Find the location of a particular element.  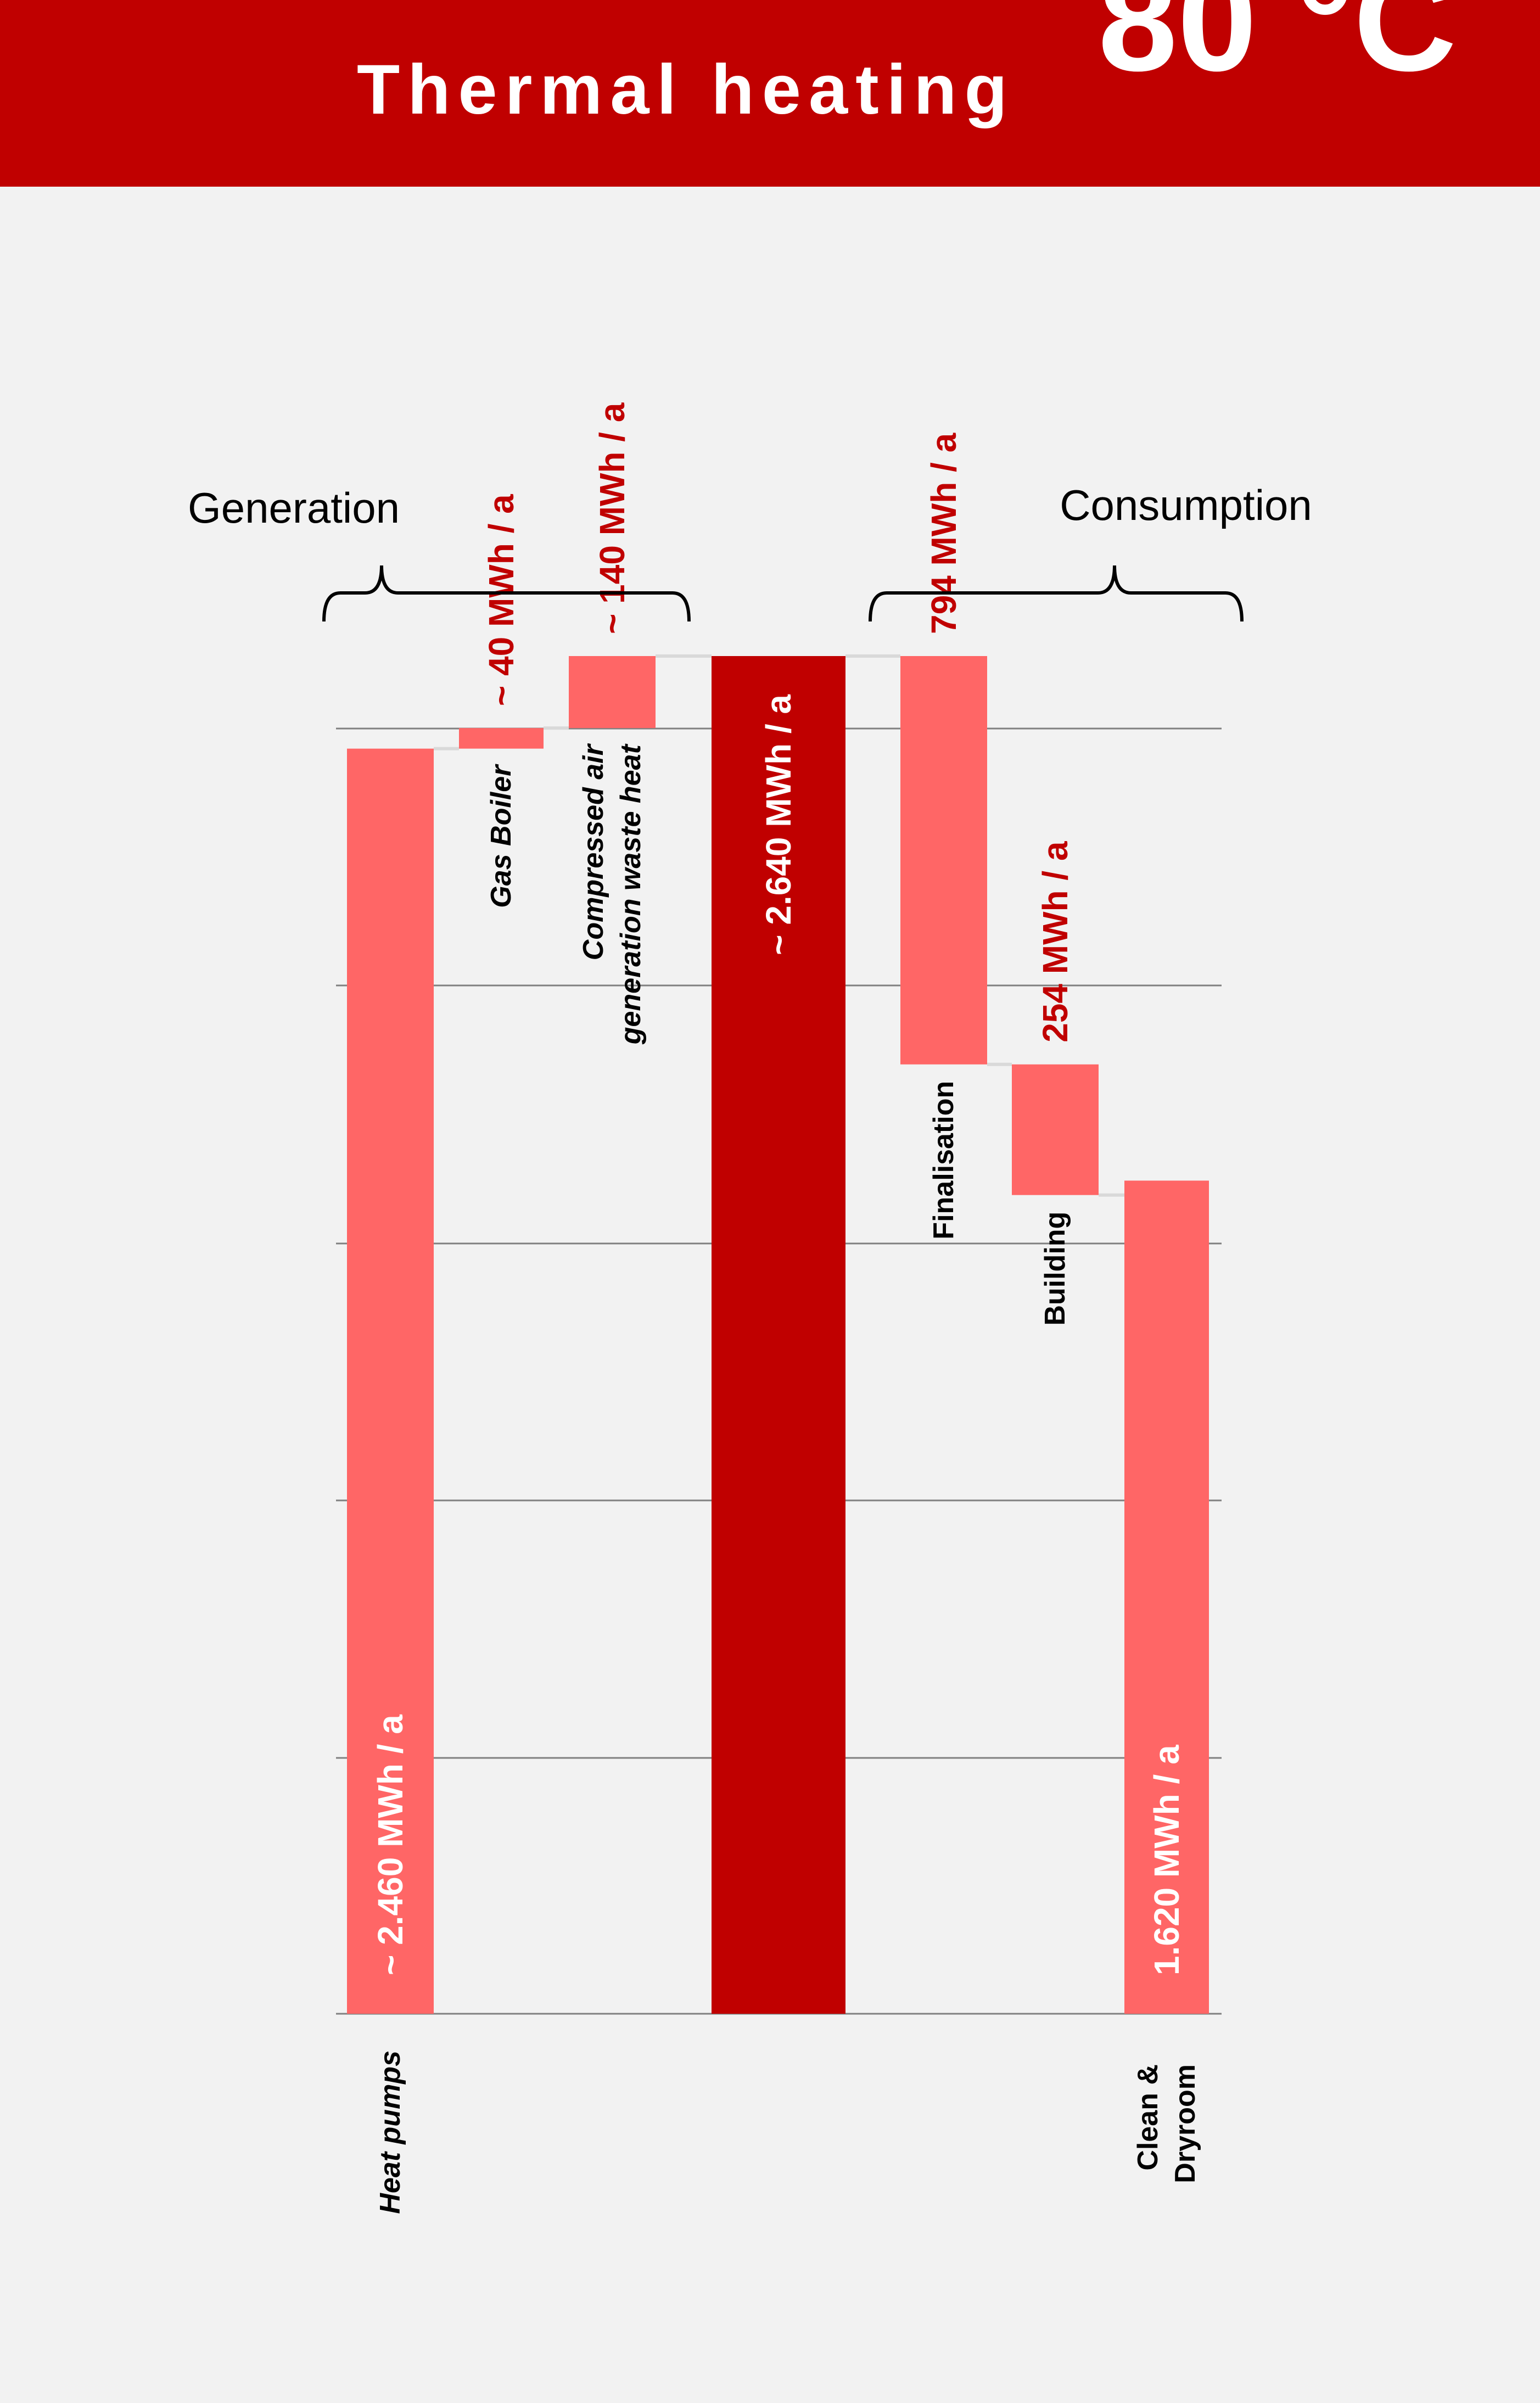

header-banner: Thermal heating 80 °C is located at coordinates (770, 93).